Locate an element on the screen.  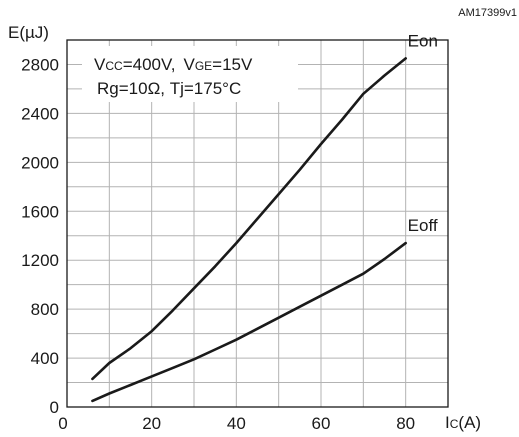
conditions-line-1: VCC=400V, VGE=15V is located at coordinates (173, 64).